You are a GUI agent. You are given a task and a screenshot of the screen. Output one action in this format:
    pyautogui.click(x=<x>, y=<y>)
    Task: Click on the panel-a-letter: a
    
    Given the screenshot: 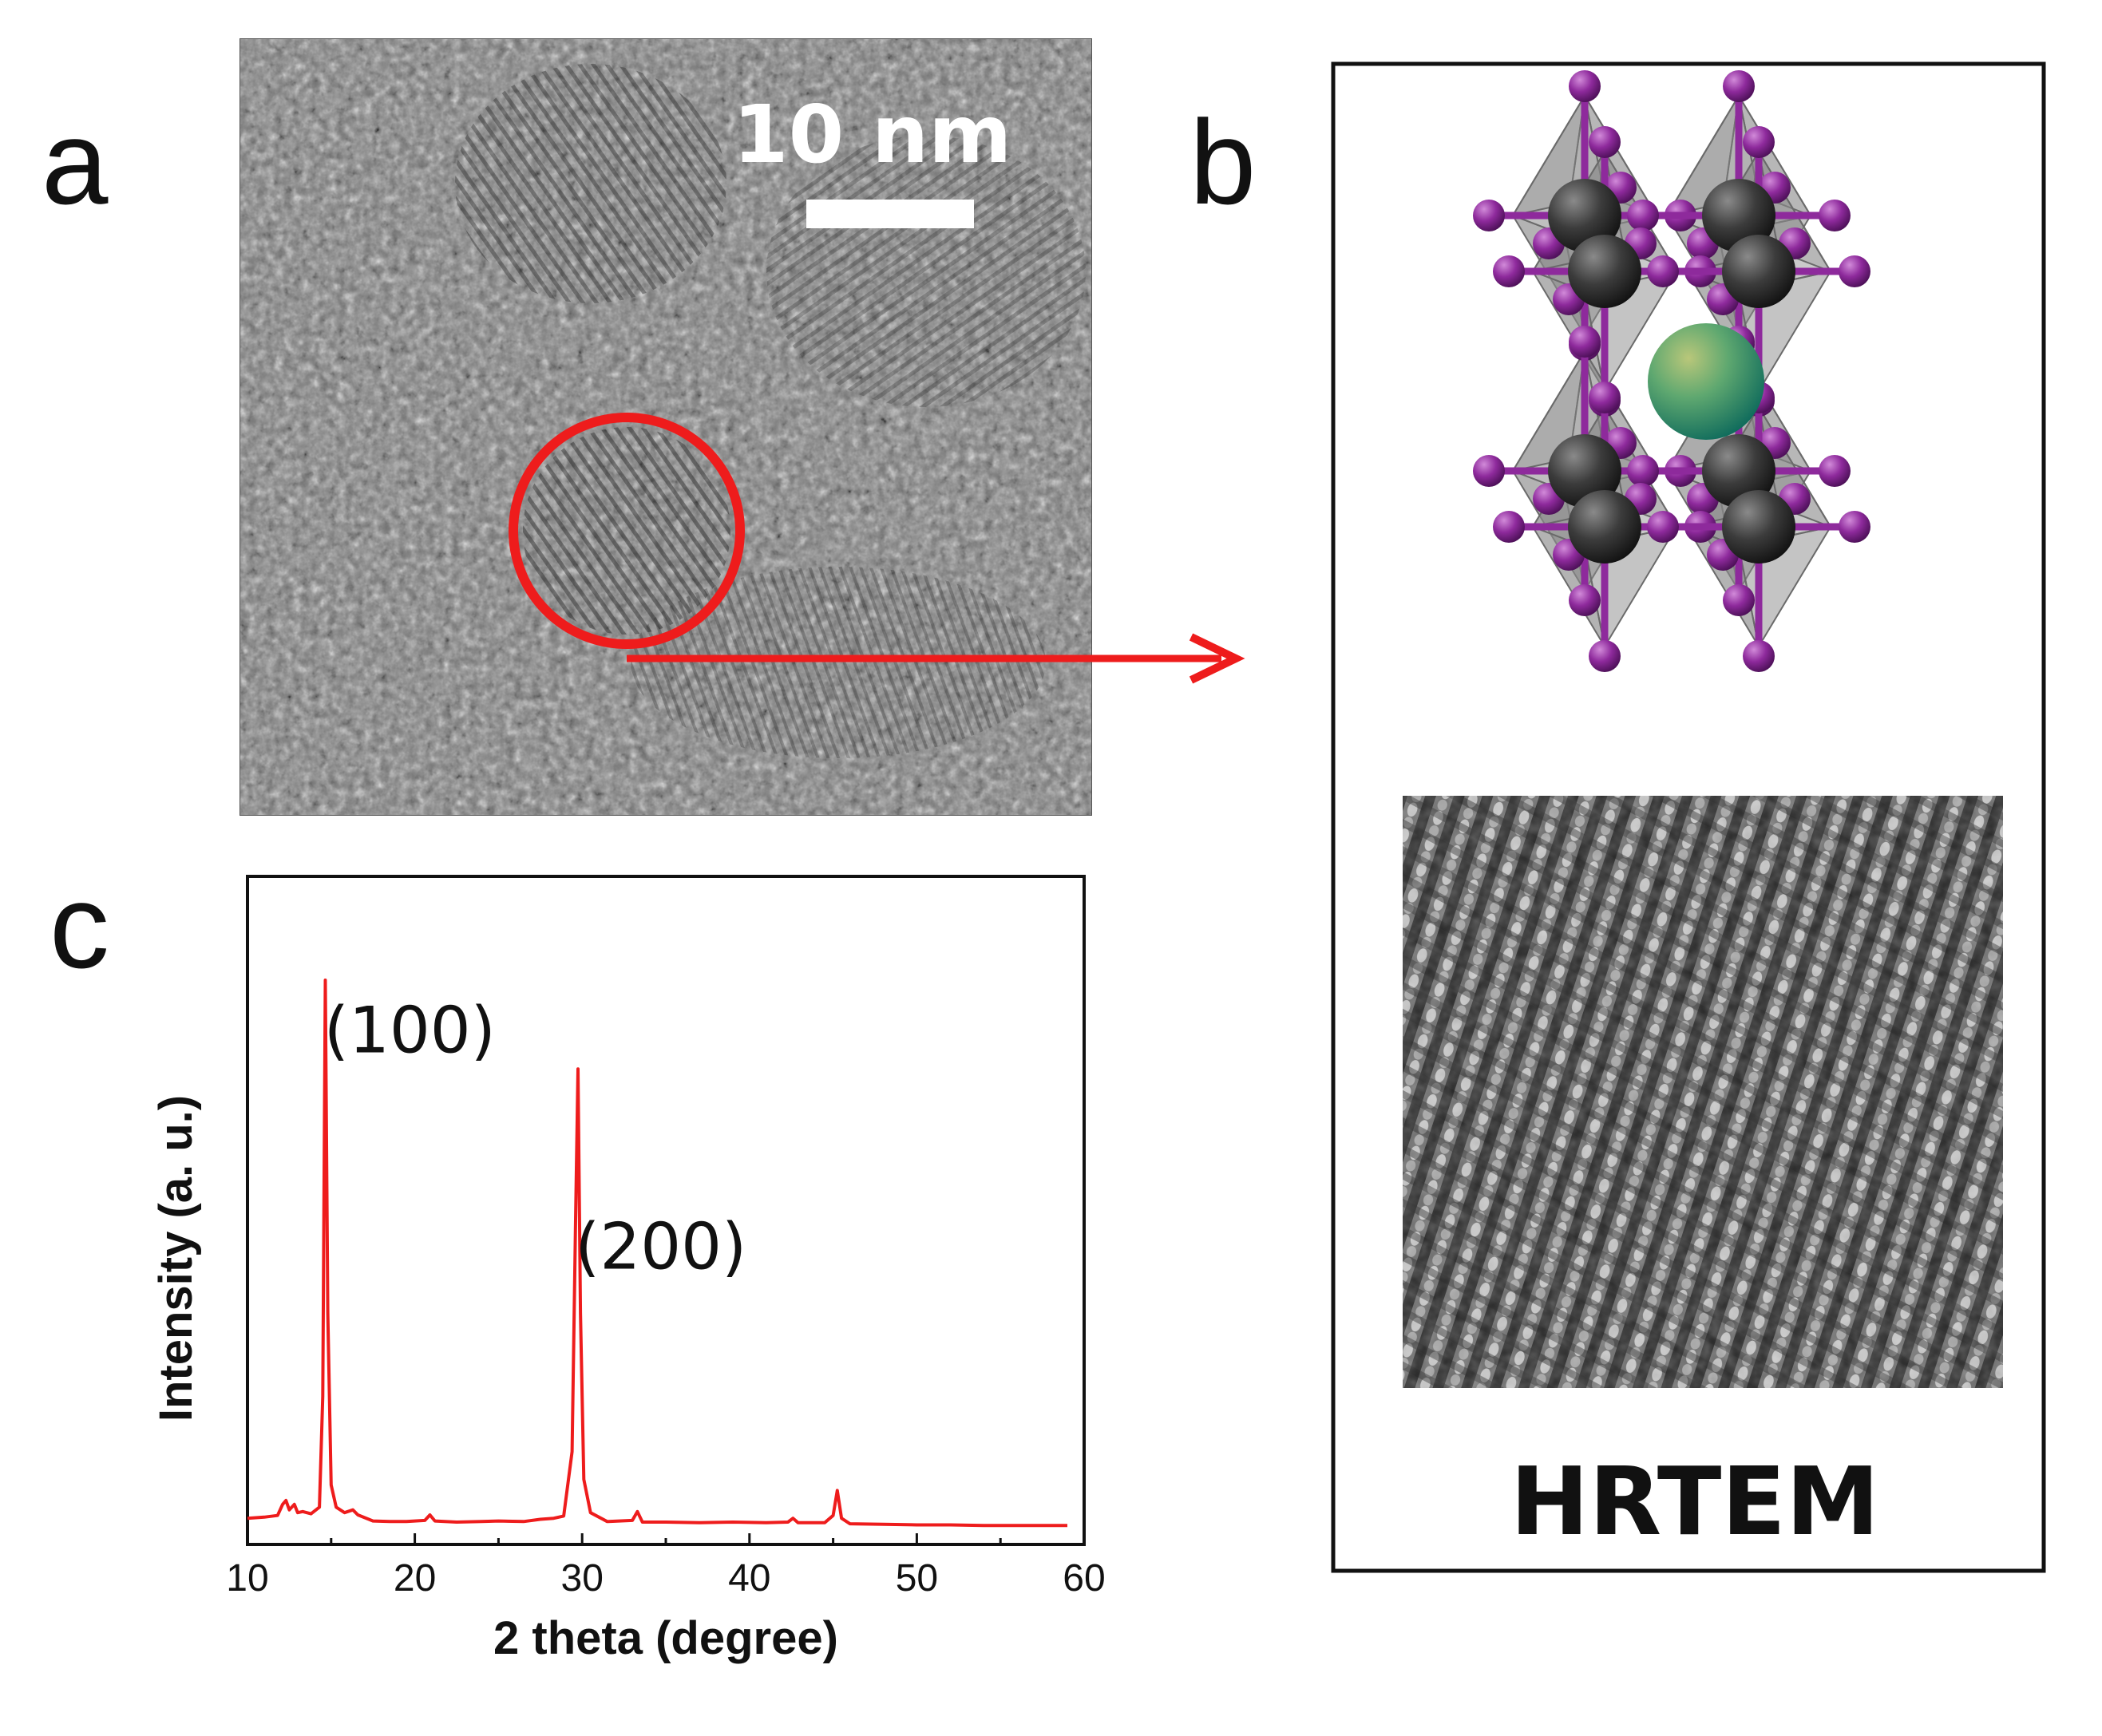 What is the action you would take?
    pyautogui.click(x=75, y=162)
    